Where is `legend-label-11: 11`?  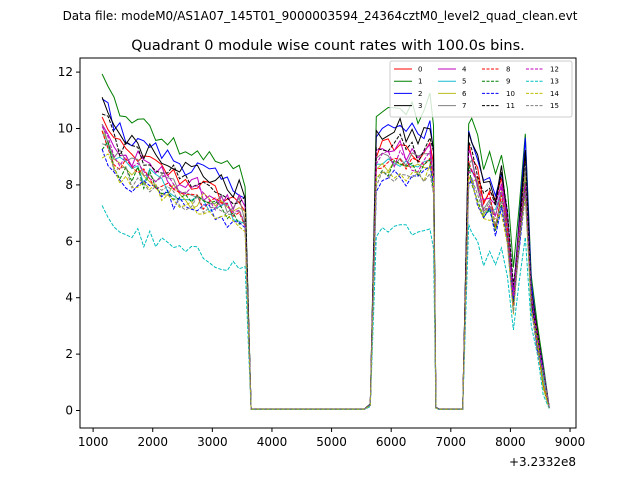 legend-label-11: 11 is located at coordinates (510, 106).